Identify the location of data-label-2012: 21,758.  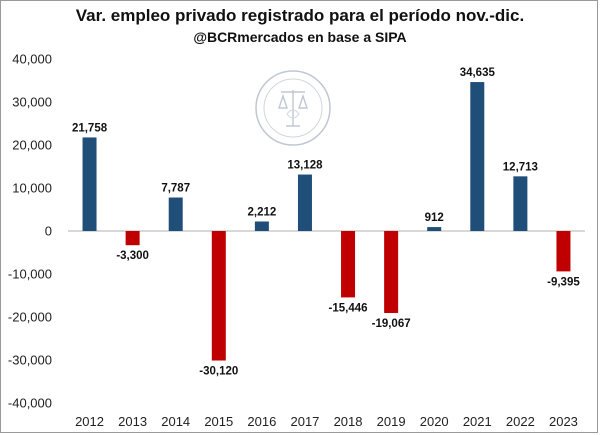
(90, 128).